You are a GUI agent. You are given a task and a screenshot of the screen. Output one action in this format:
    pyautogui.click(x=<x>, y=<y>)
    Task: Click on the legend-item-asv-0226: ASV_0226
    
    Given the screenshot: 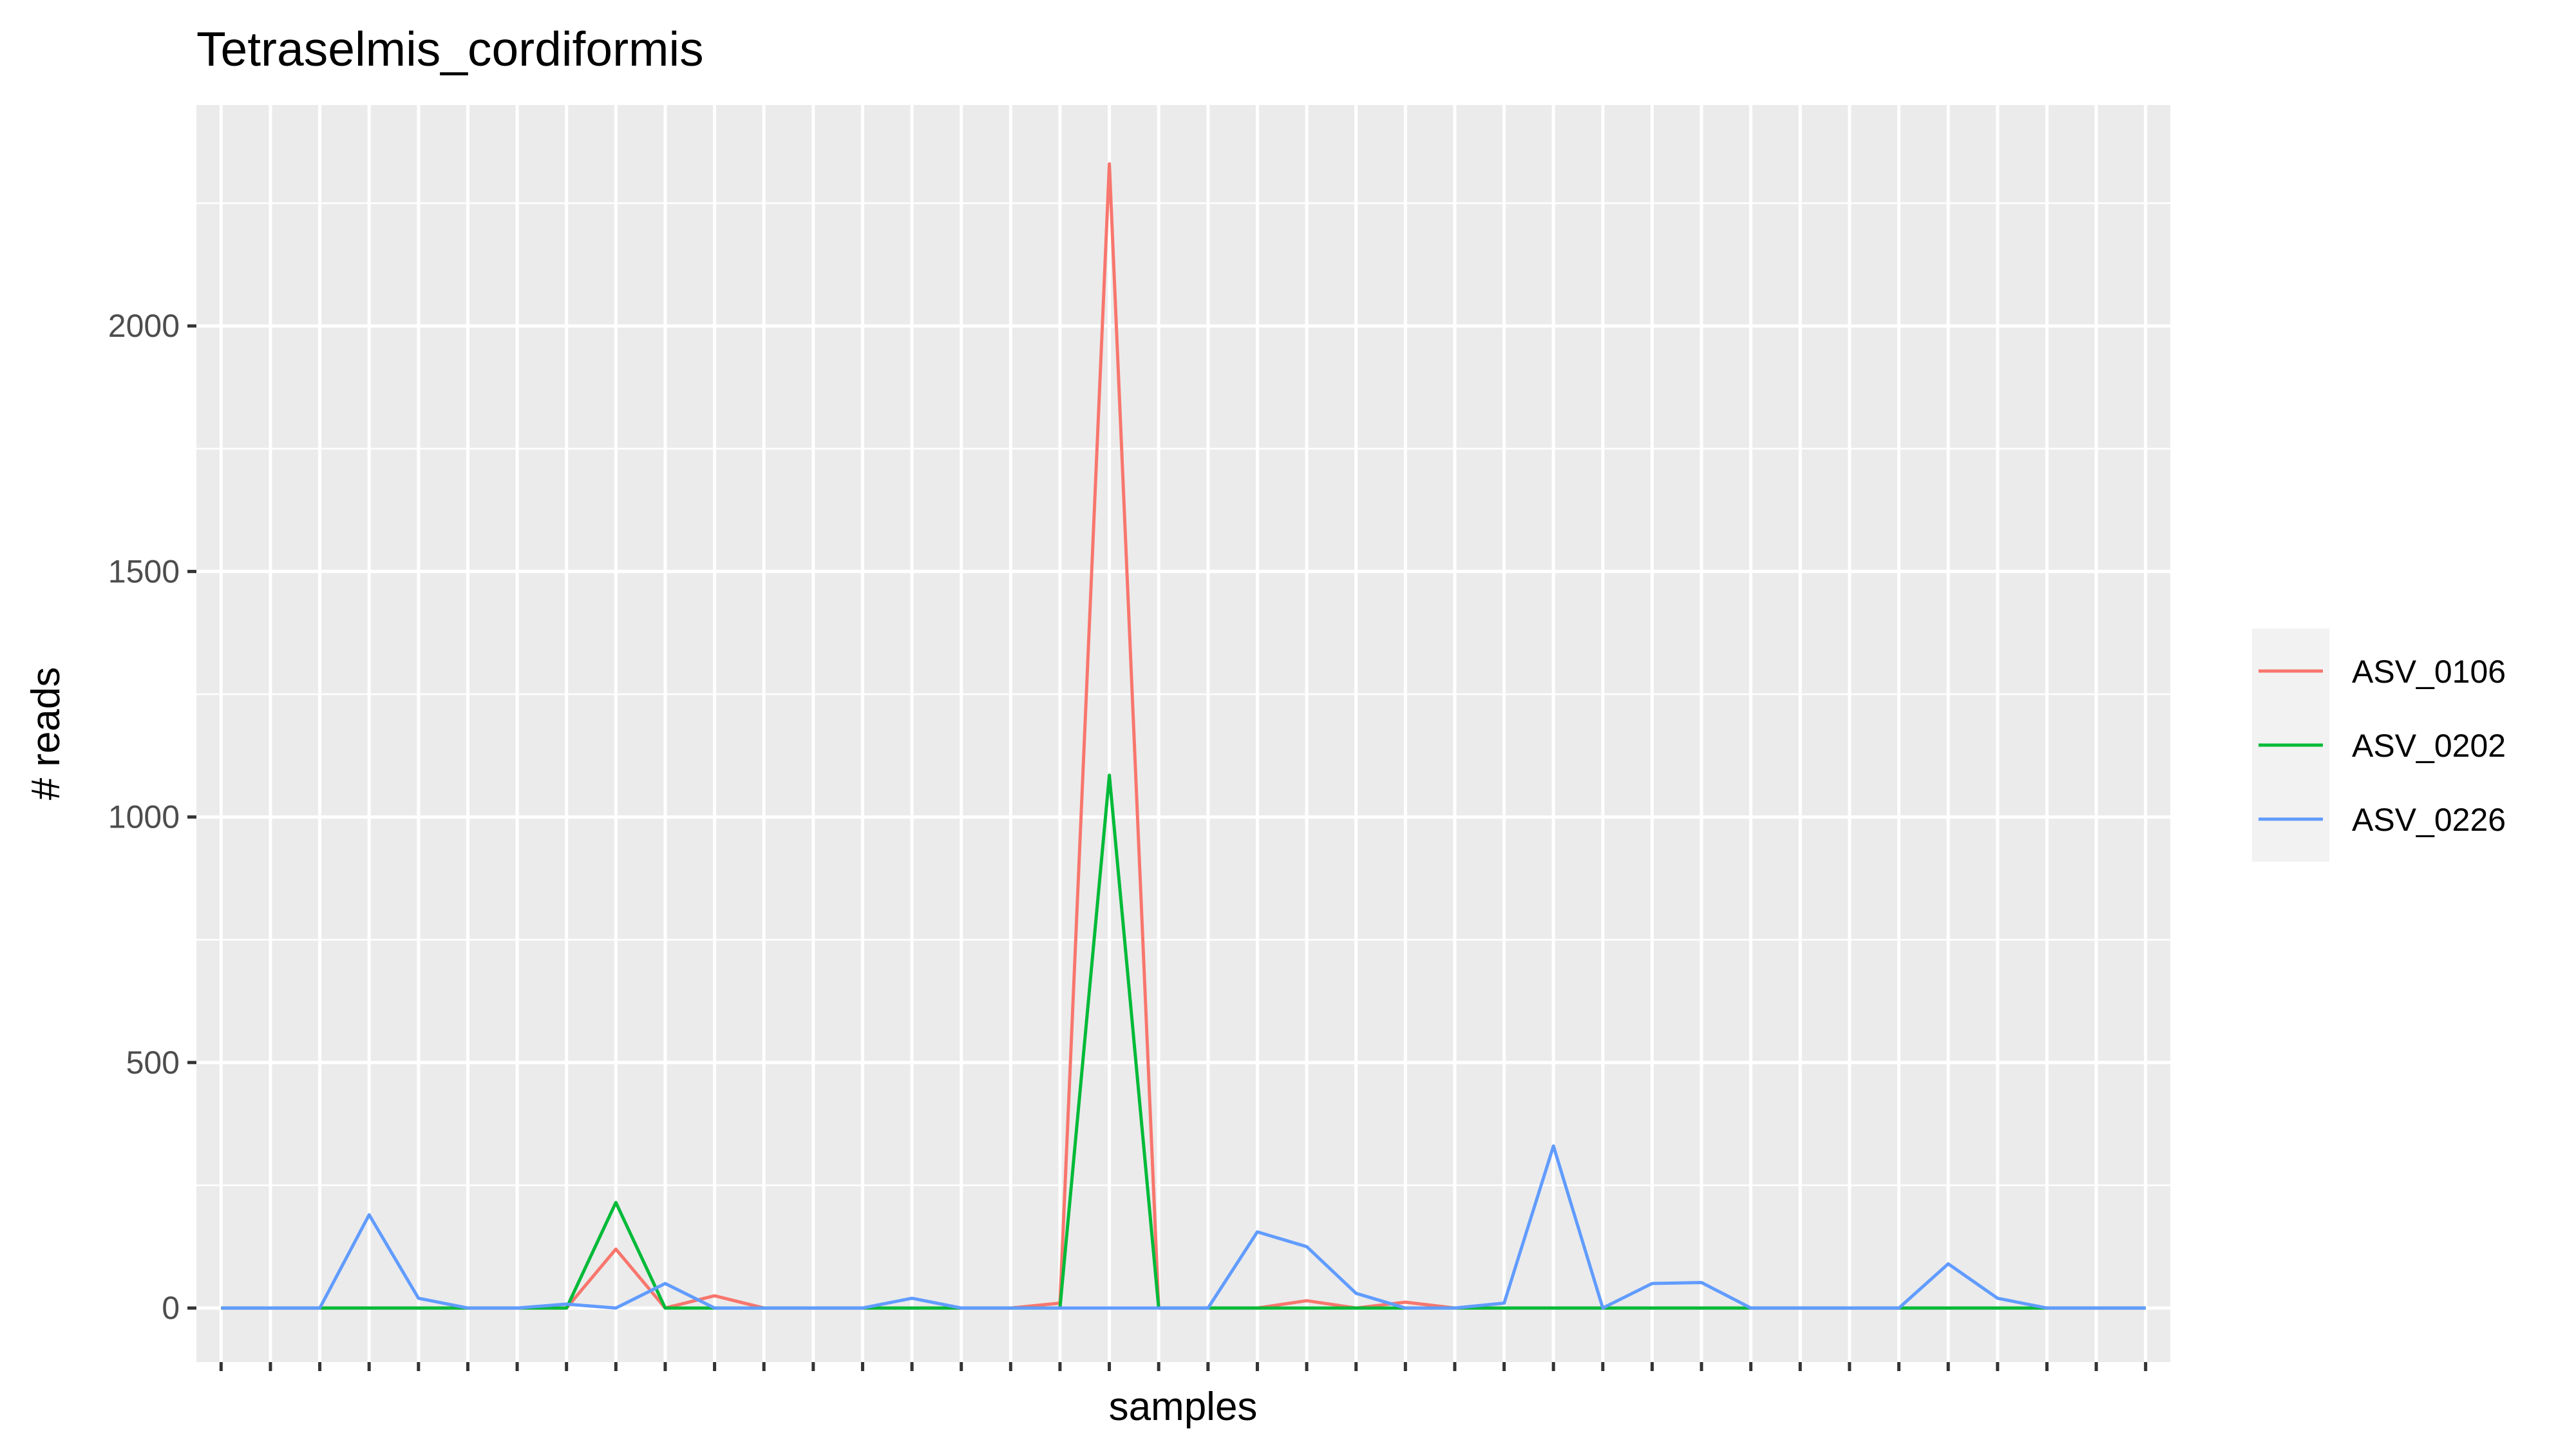 What is the action you would take?
    pyautogui.click(x=2382, y=820)
    